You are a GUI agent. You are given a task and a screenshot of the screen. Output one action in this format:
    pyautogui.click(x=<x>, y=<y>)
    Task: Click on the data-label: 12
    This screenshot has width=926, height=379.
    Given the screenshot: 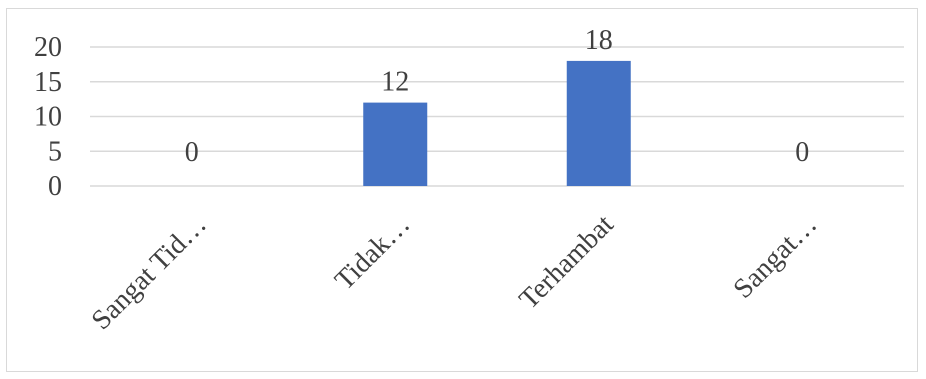 What is the action you would take?
    pyautogui.click(x=395, y=82)
    